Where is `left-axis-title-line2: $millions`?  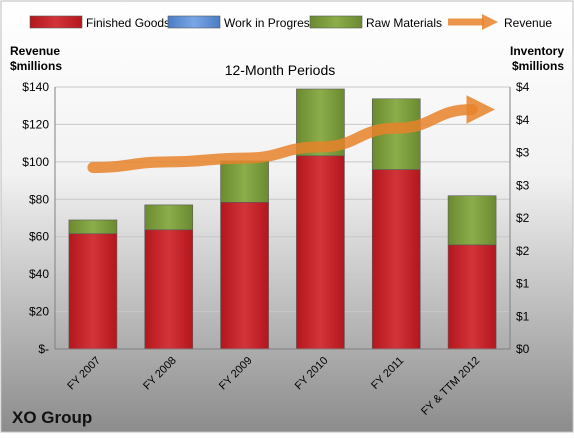 left-axis-title-line2: $millions is located at coordinates (36, 66).